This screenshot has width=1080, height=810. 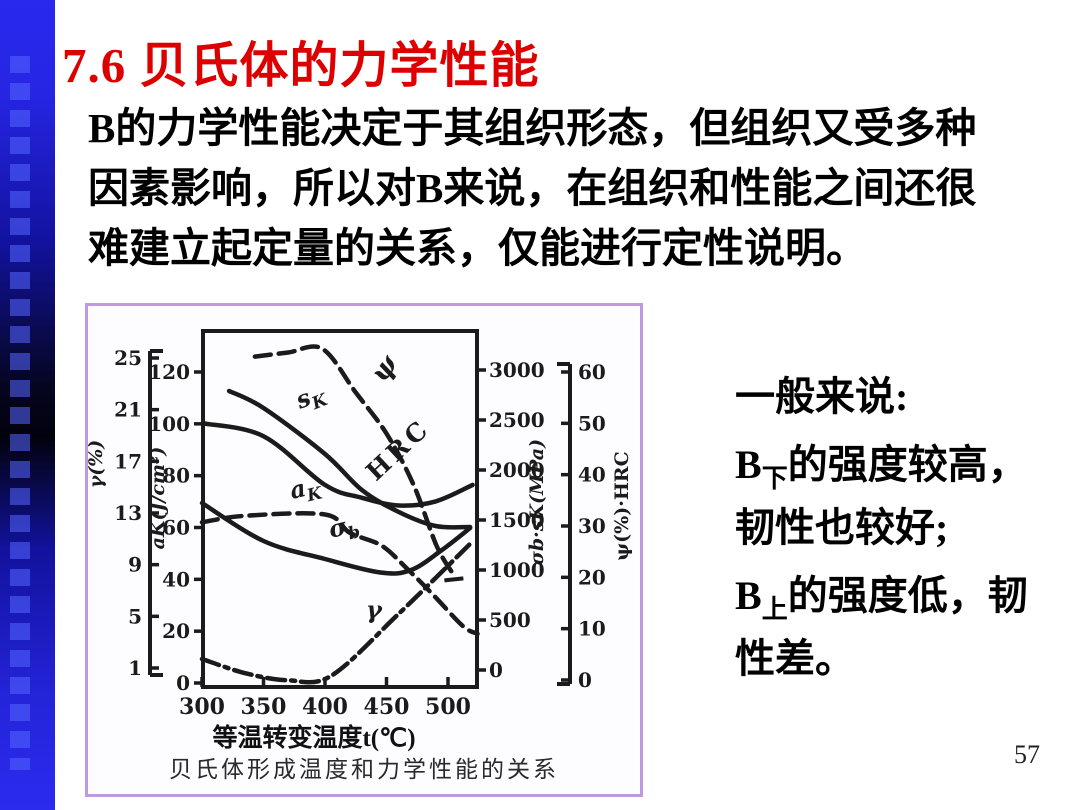 What do you see at coordinates (517, 420) in the screenshot?
I see `y-tick-label: 2500` at bounding box center [517, 420].